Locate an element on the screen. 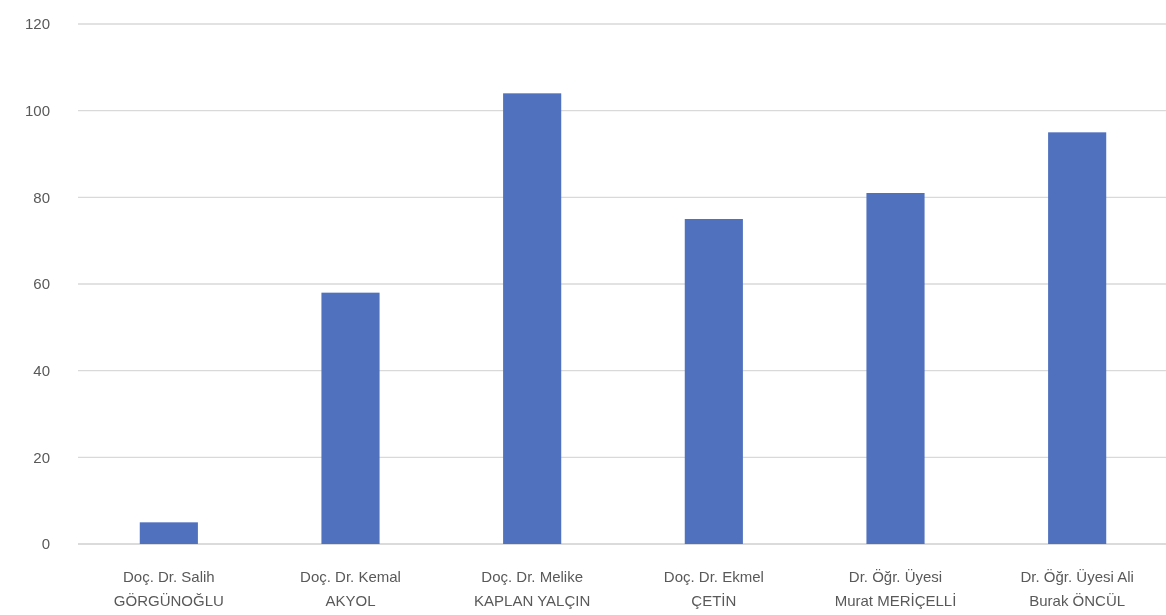 The height and width of the screenshot is (615, 1166). y-tick-label: 60 is located at coordinates (41, 284).